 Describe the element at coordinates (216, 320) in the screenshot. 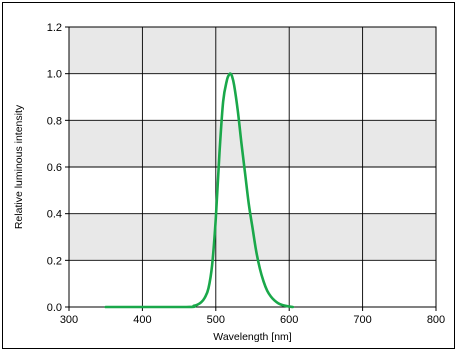

I see `x-tick-label: 500` at that location.